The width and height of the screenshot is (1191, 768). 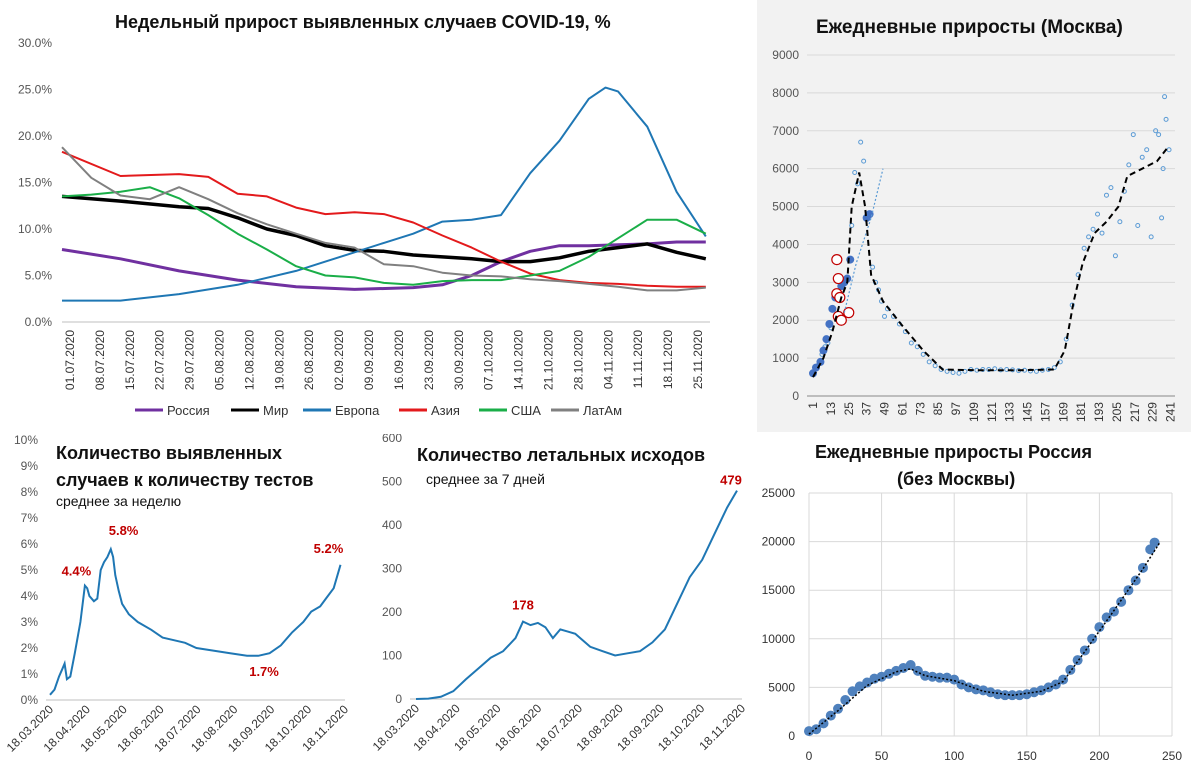 What do you see at coordinates (1135, 412) in the screenshot?
I see `x-tick-label: 217` at bounding box center [1135, 412].